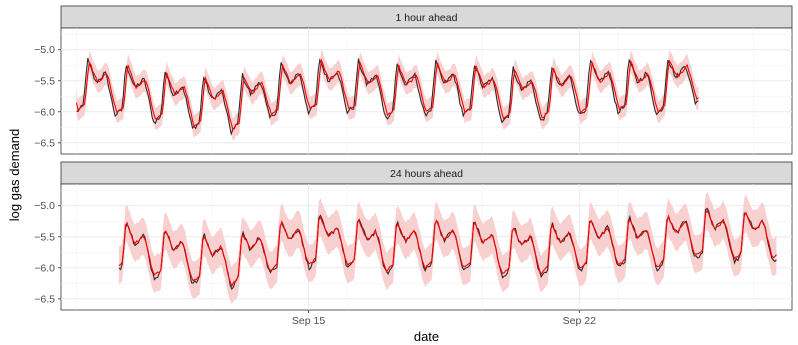 Image resolution: width=798 pixels, height=345 pixels. Describe the element at coordinates (426, 174) in the screenshot. I see `strip-label-24-hours-ahead: 24 hours ahead` at that location.